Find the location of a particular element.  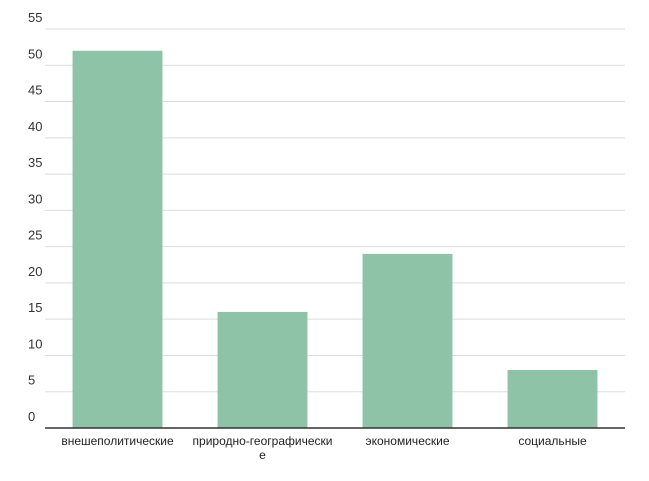

x-tick-label: природно-географические is located at coordinates (262, 448).